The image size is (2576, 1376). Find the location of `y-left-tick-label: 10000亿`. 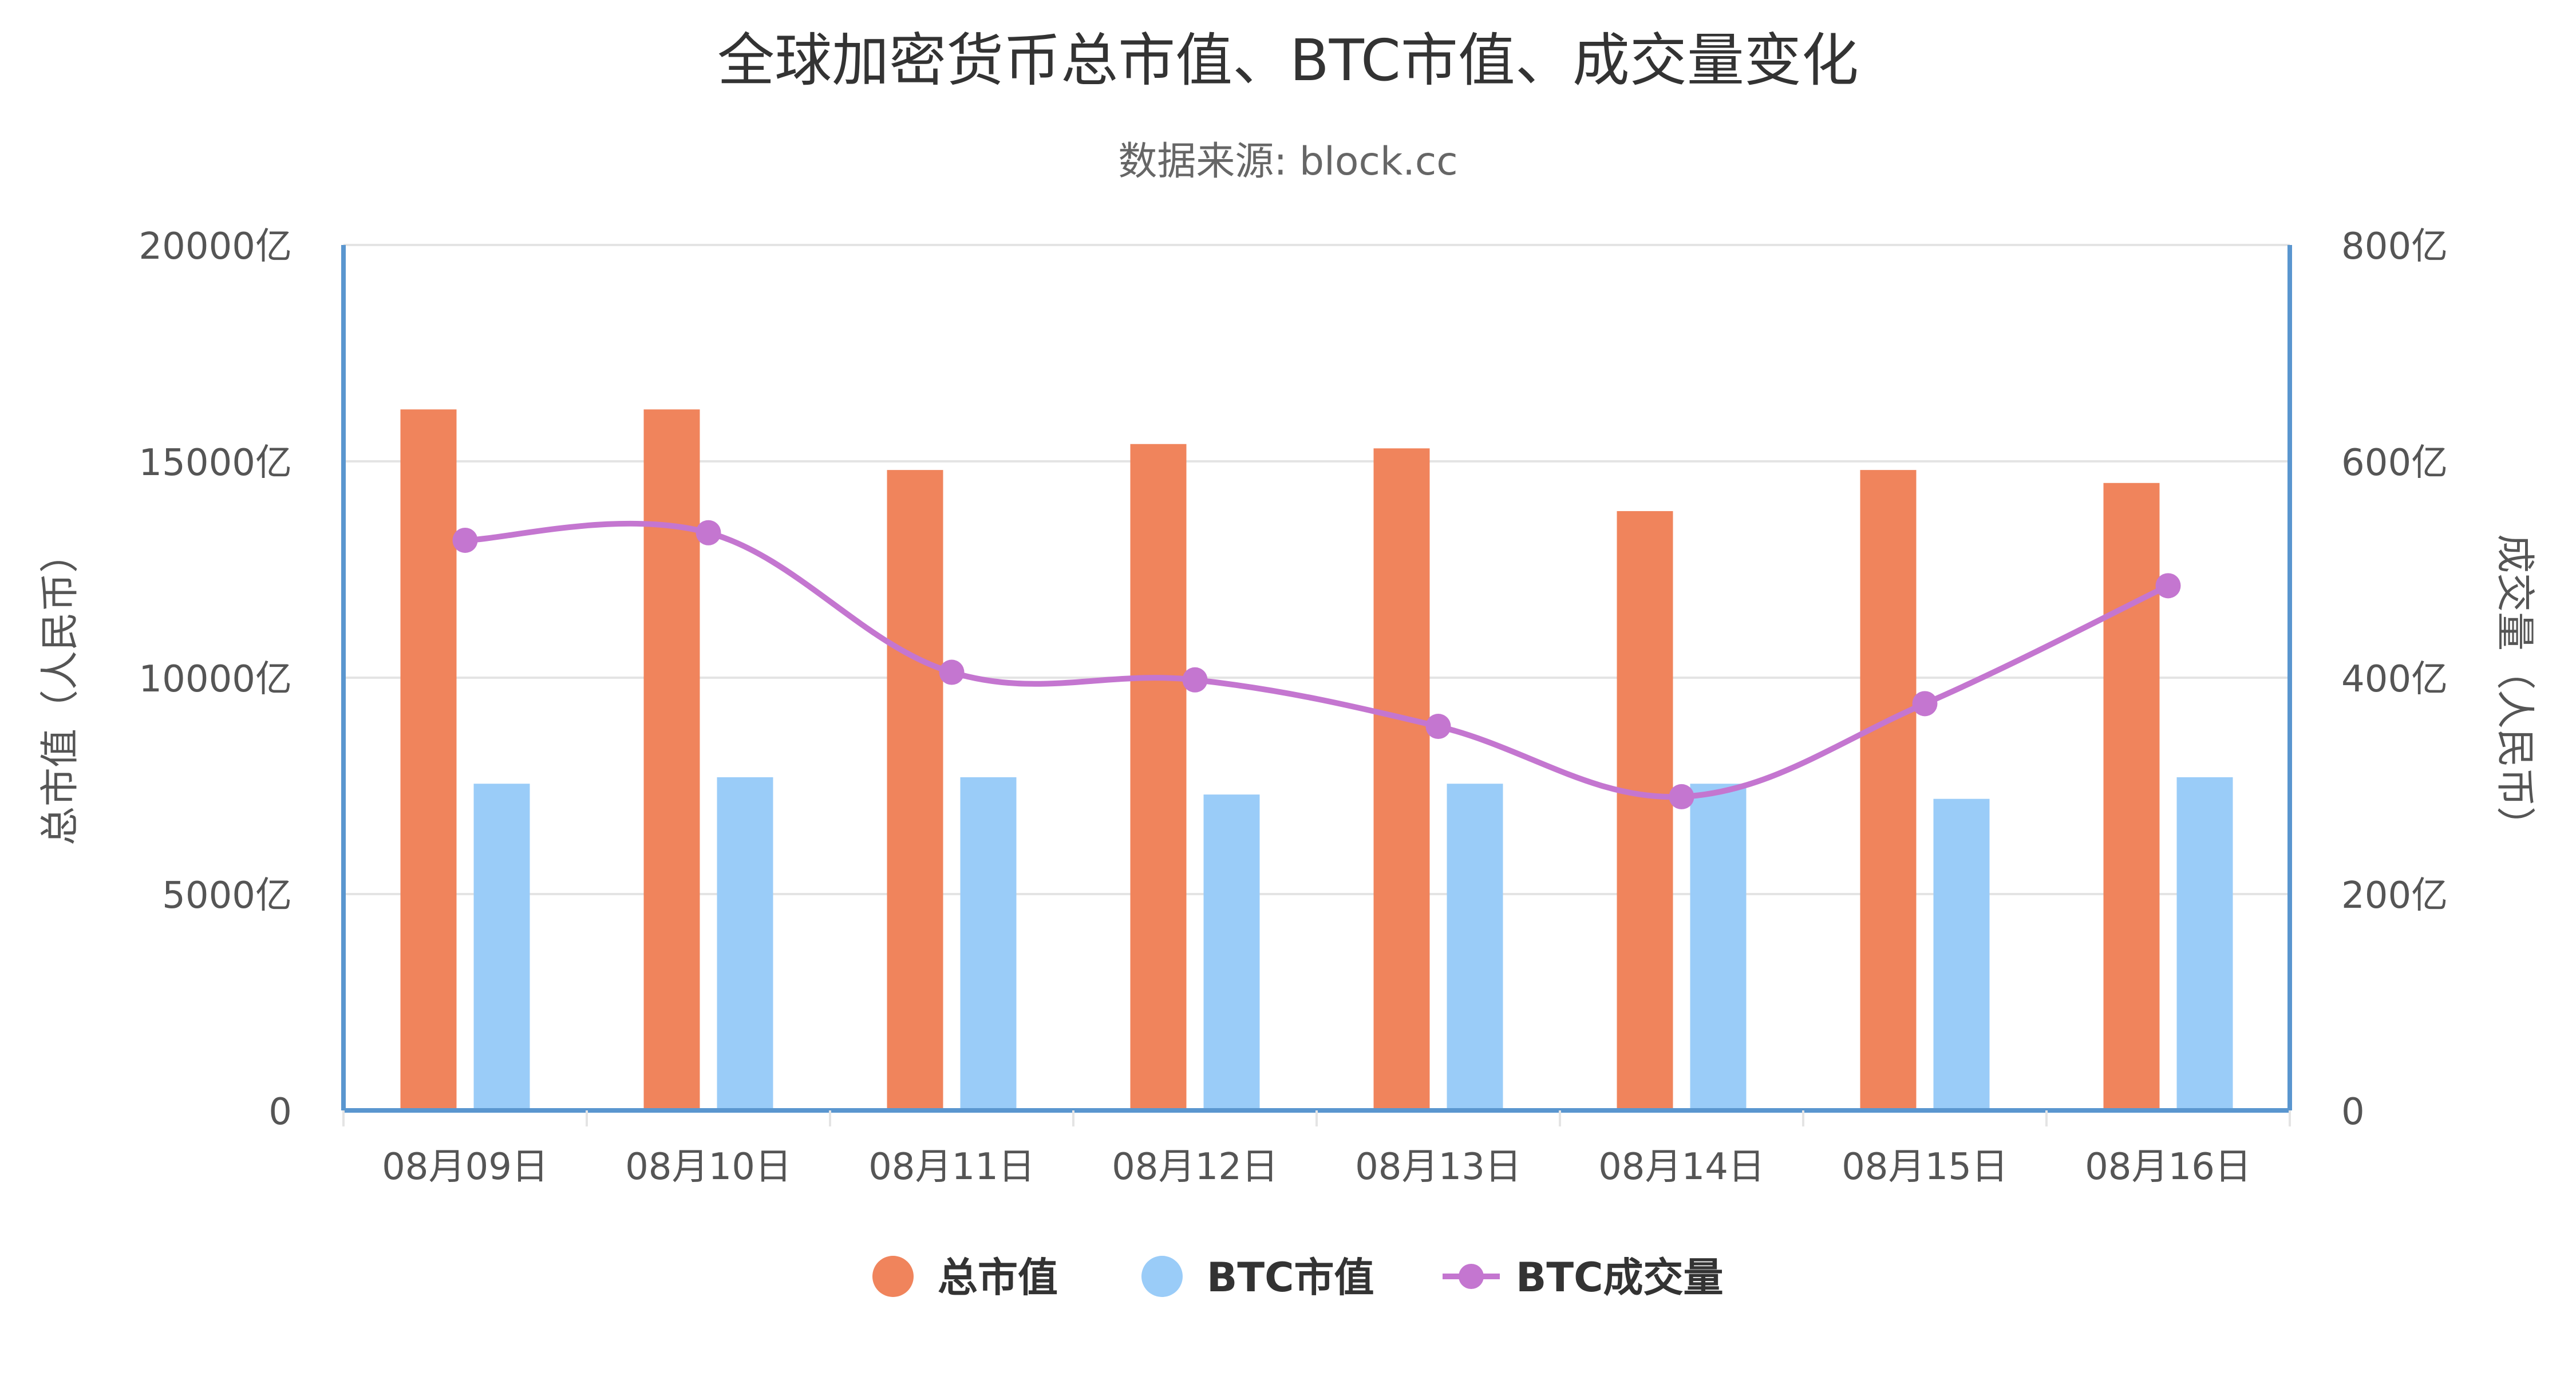

y-left-tick-label: 10000亿 is located at coordinates (215, 680).